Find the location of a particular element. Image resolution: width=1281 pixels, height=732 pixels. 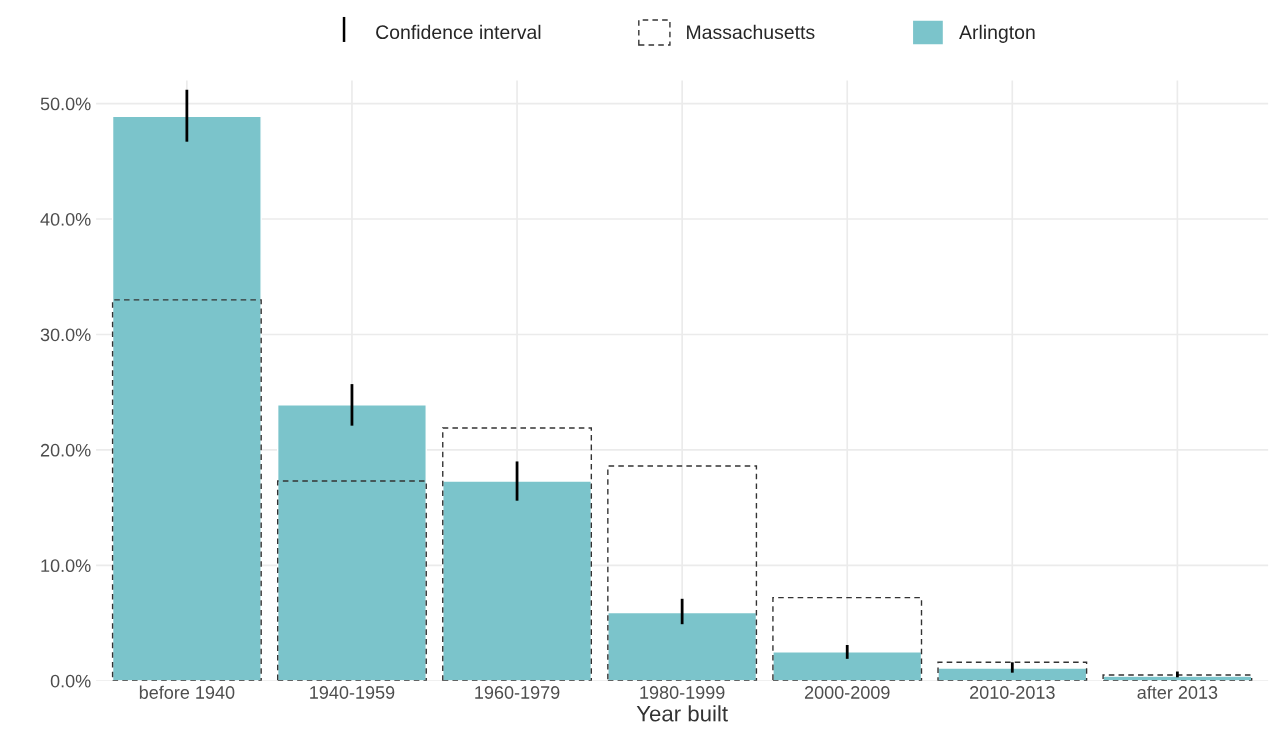

y-tick-label: 20.0% is located at coordinates (65, 450).